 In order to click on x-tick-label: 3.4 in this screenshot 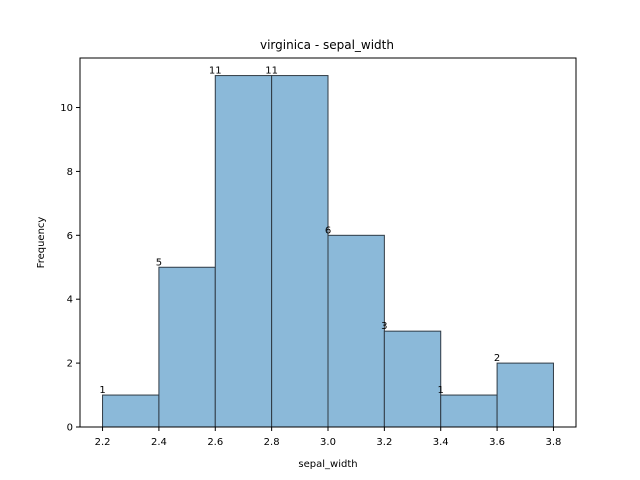, I will do `click(441, 442)`.